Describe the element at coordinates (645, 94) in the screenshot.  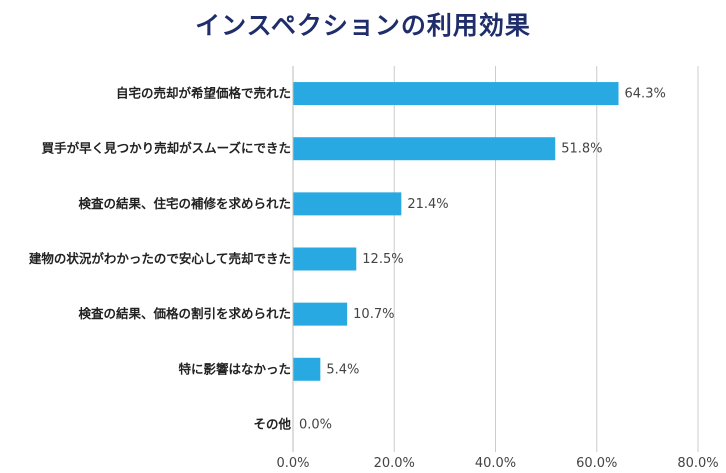
I see `value-label: 64.3%` at that location.